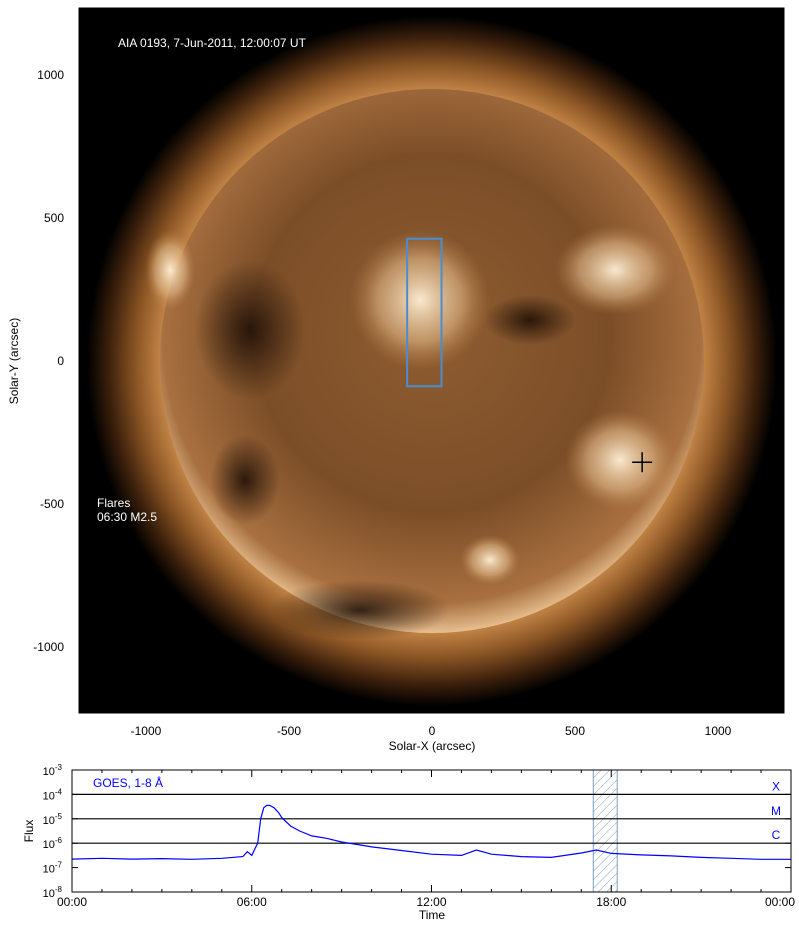 This screenshot has height=939, width=799. I want to click on chart-legend: GOES, 1-8 Å, so click(128, 782).